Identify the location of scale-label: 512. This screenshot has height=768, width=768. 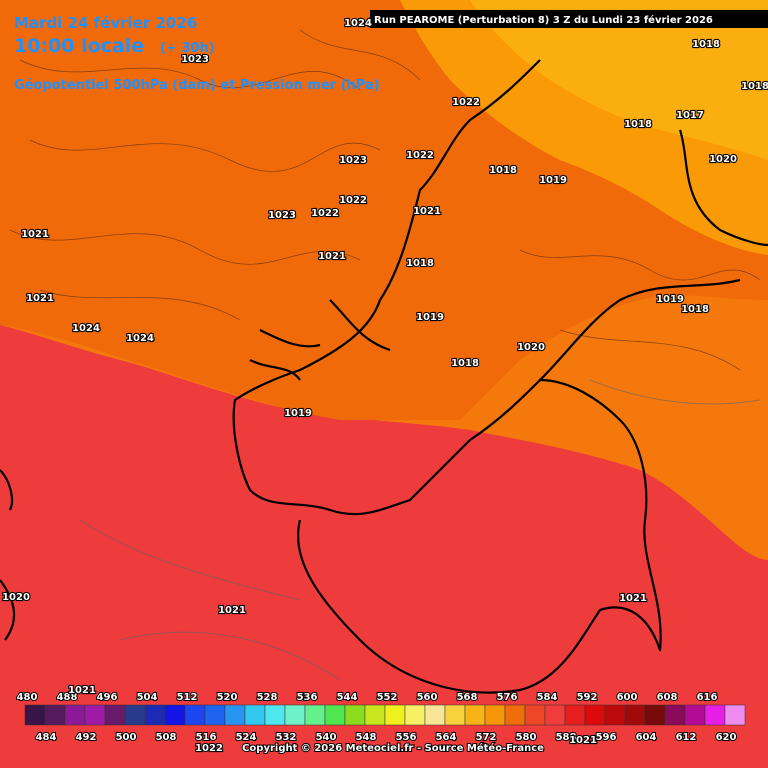
(187, 697).